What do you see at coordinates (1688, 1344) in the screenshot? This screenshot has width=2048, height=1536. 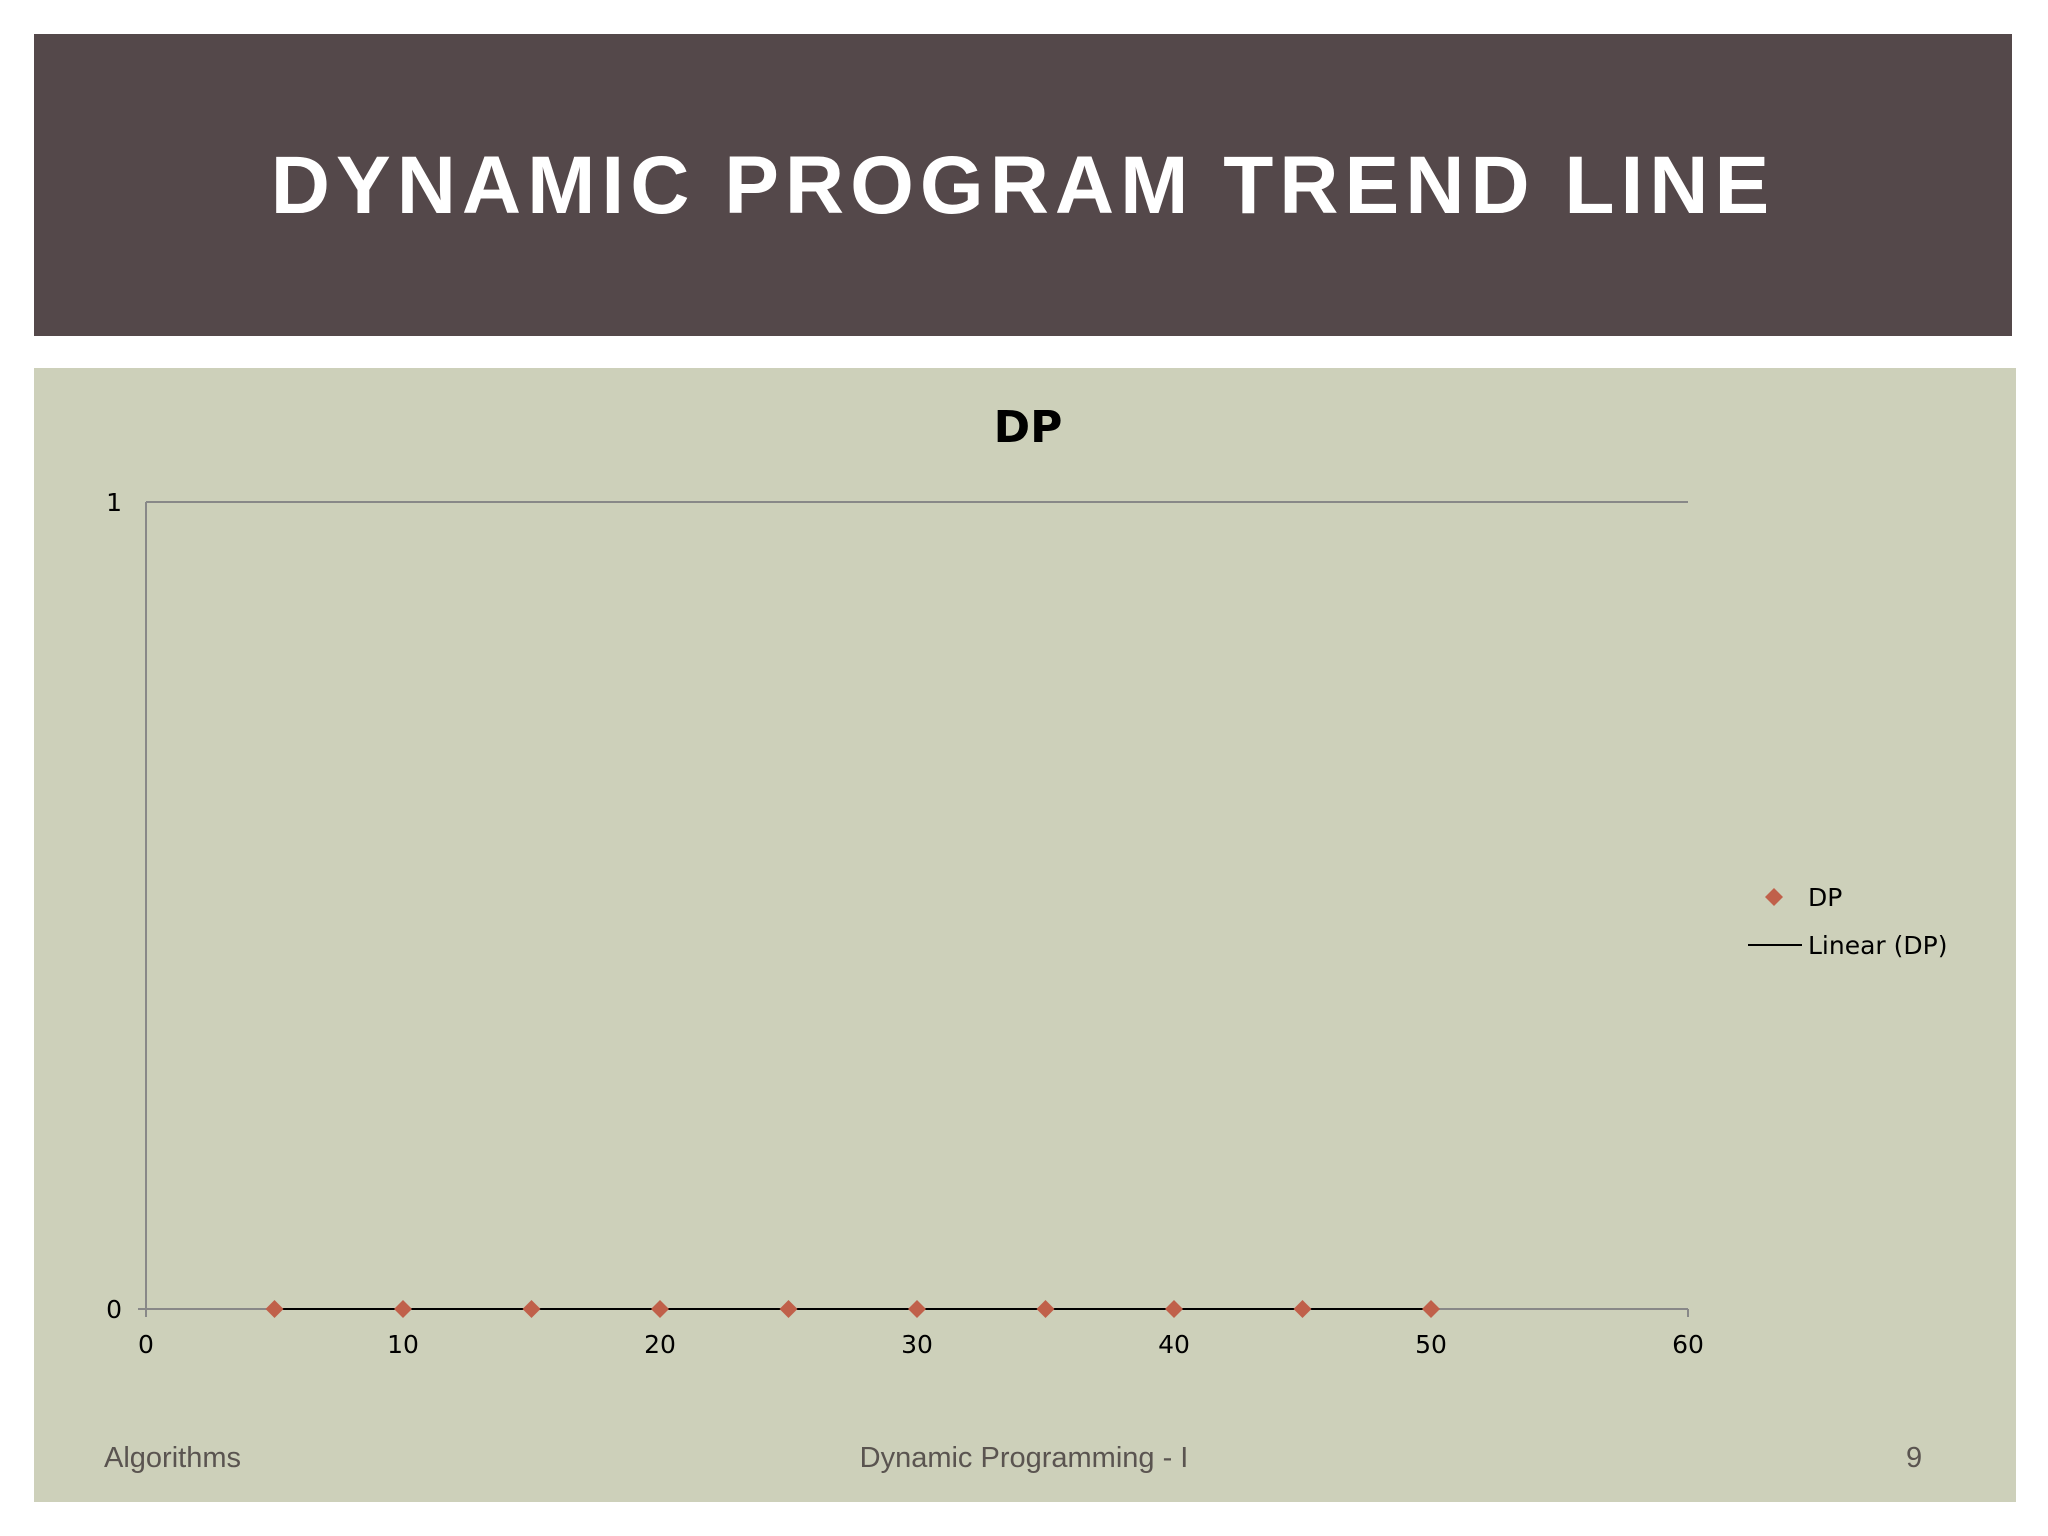 I see `x-tick-label: 60` at bounding box center [1688, 1344].